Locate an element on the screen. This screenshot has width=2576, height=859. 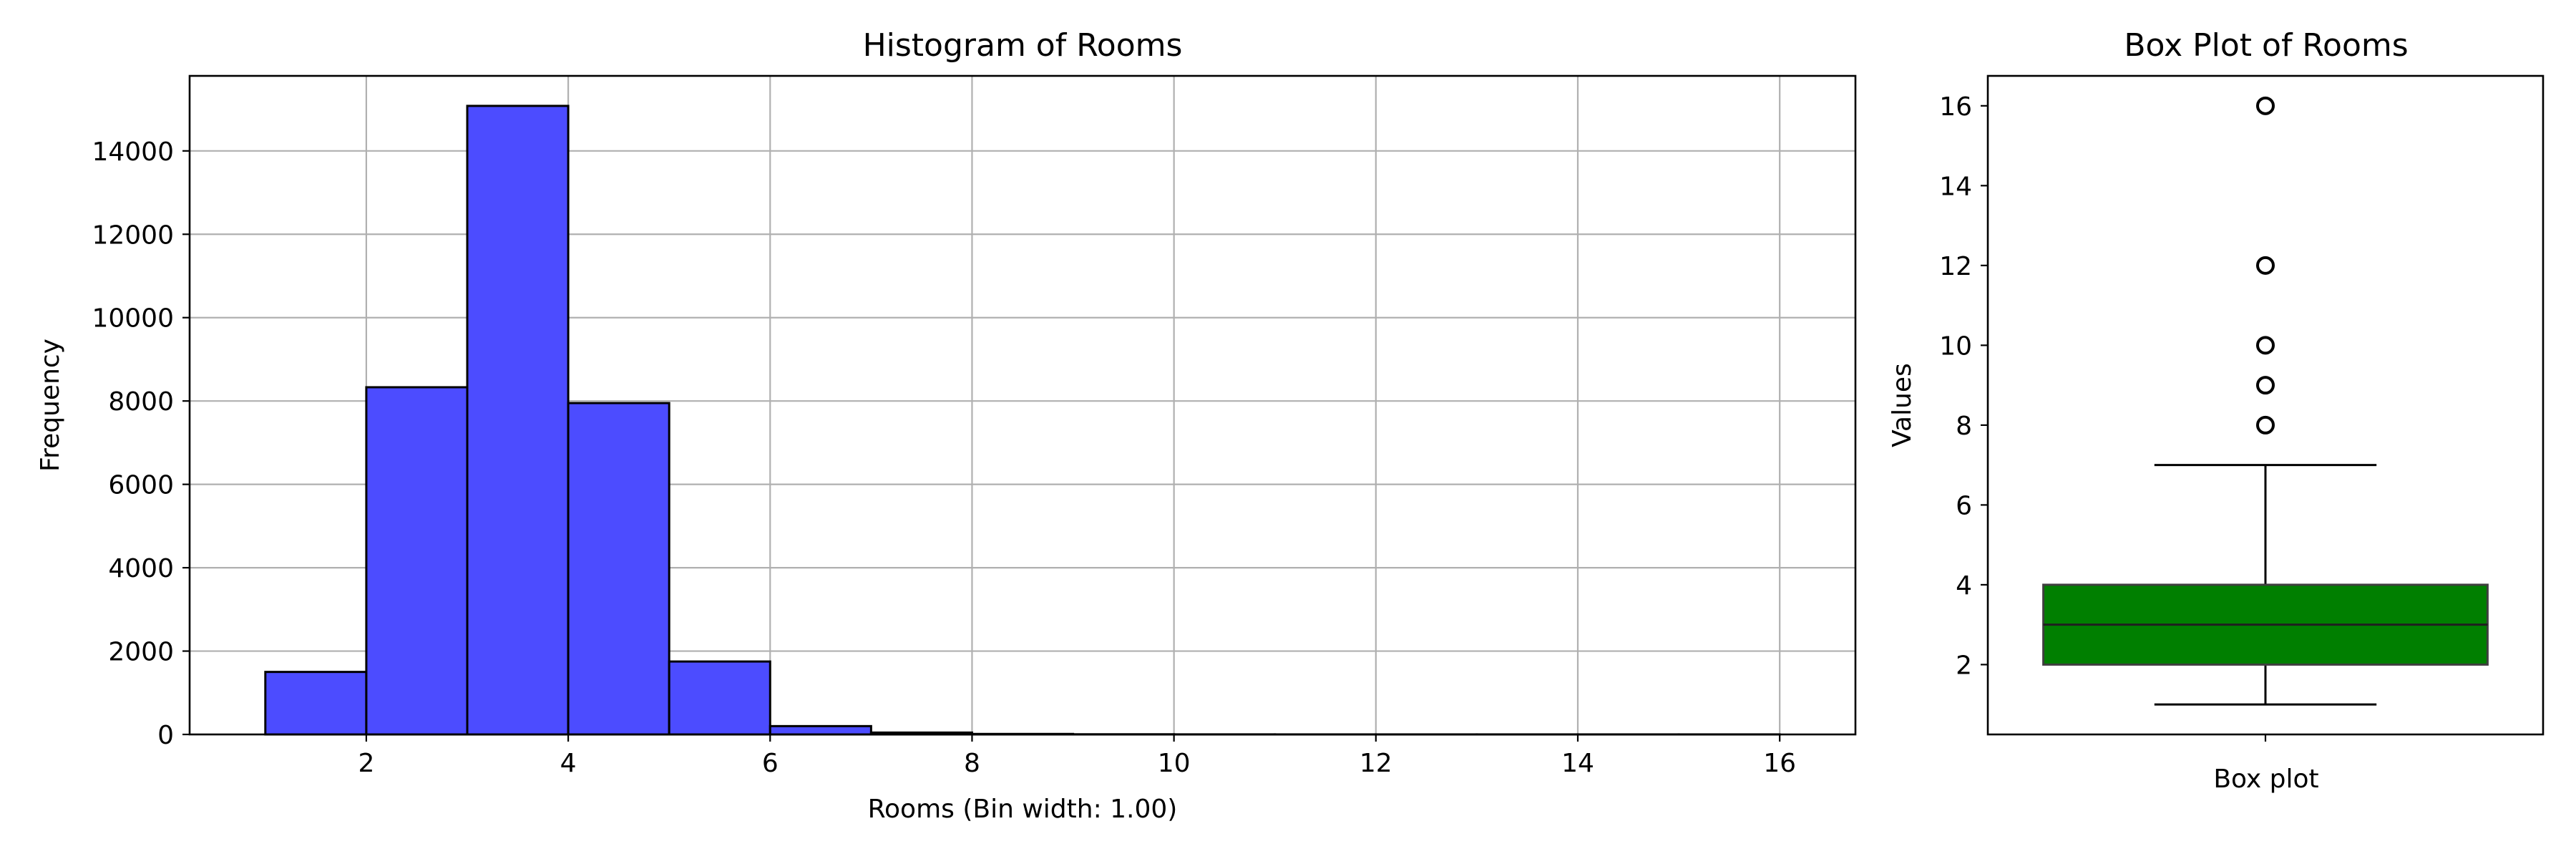
histogram-y-axis-label: Frequency is located at coordinates (50, 405).